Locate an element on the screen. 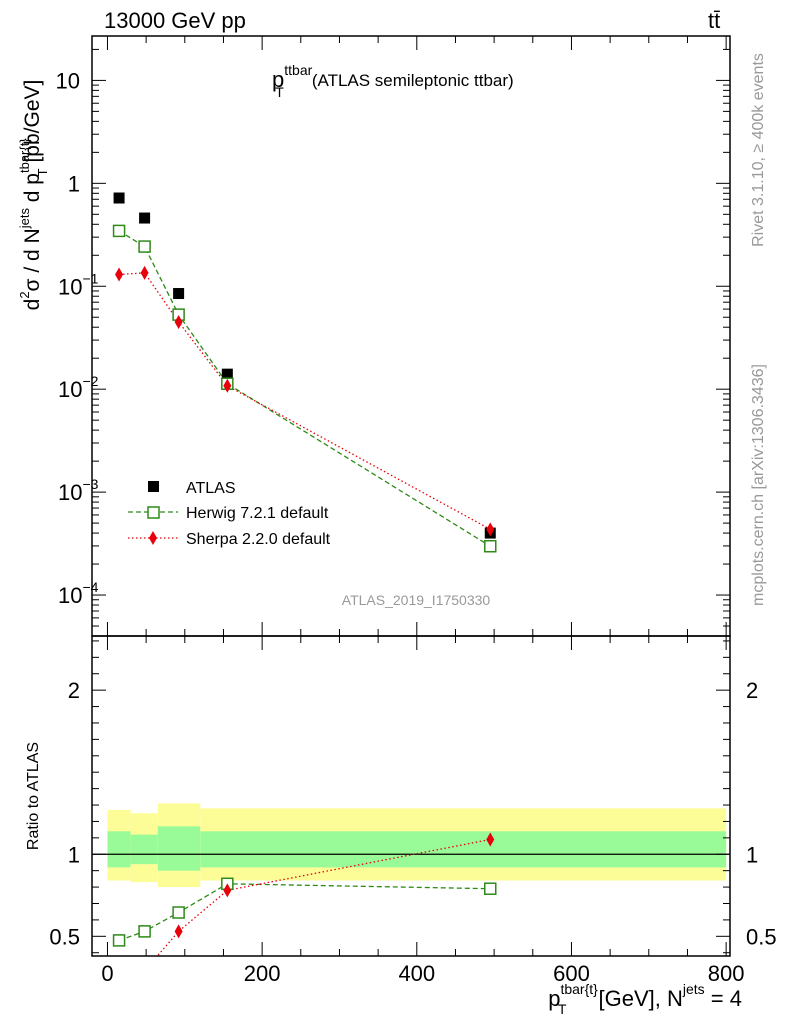 Image resolution: width=786 pixels, height=1024 pixels. ratio-line-sherpa is located at coordinates (323, 897).